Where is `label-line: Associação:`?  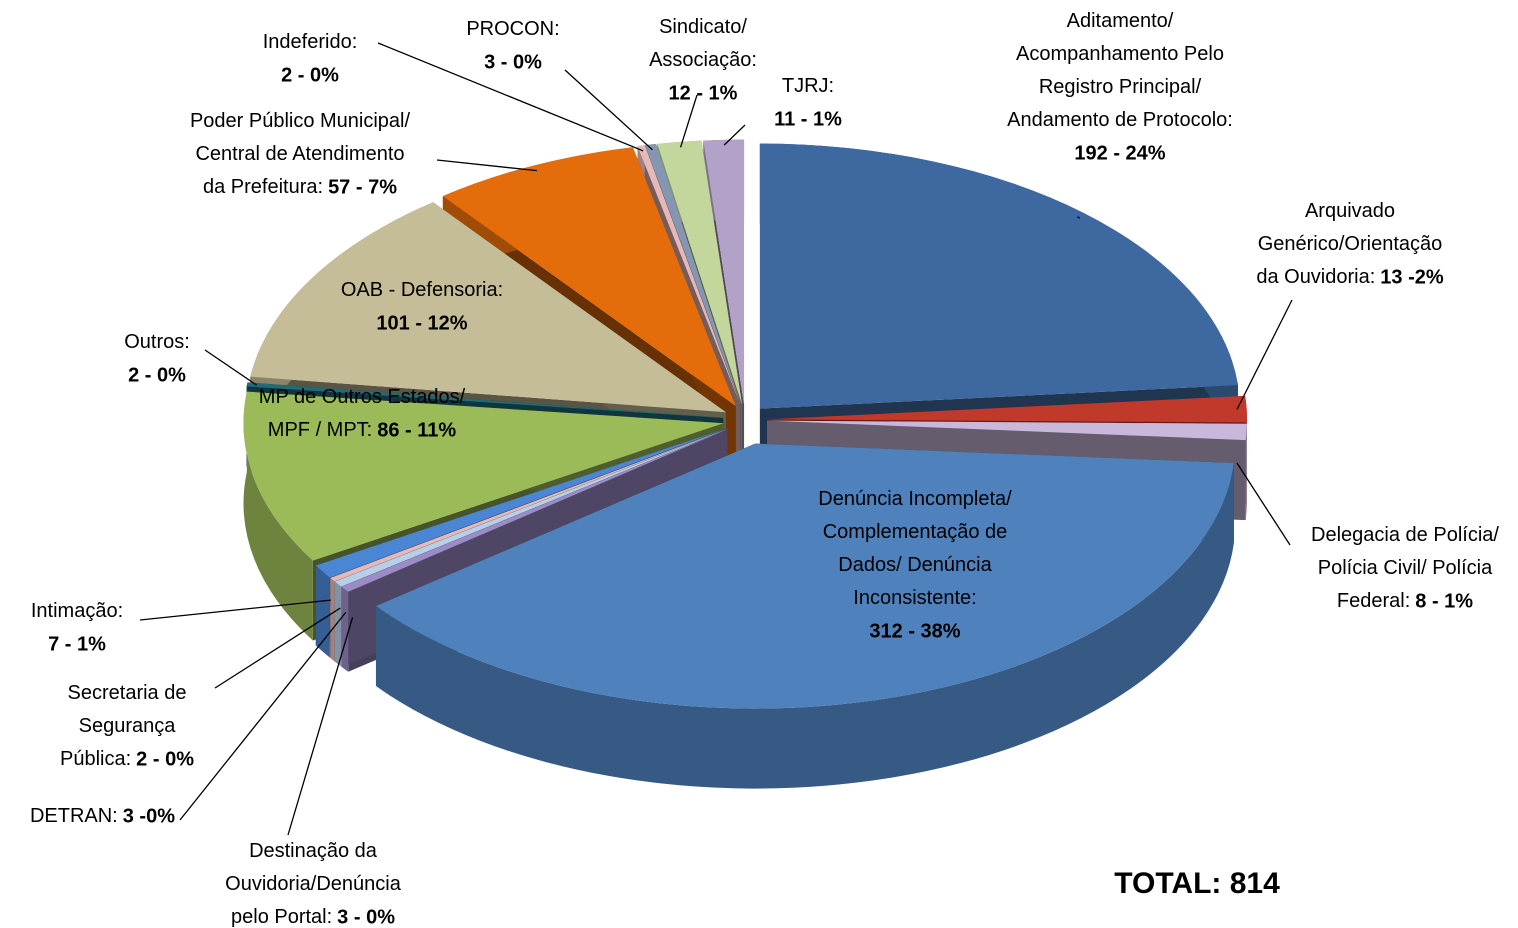
label-line: Associação: is located at coordinates (703, 60).